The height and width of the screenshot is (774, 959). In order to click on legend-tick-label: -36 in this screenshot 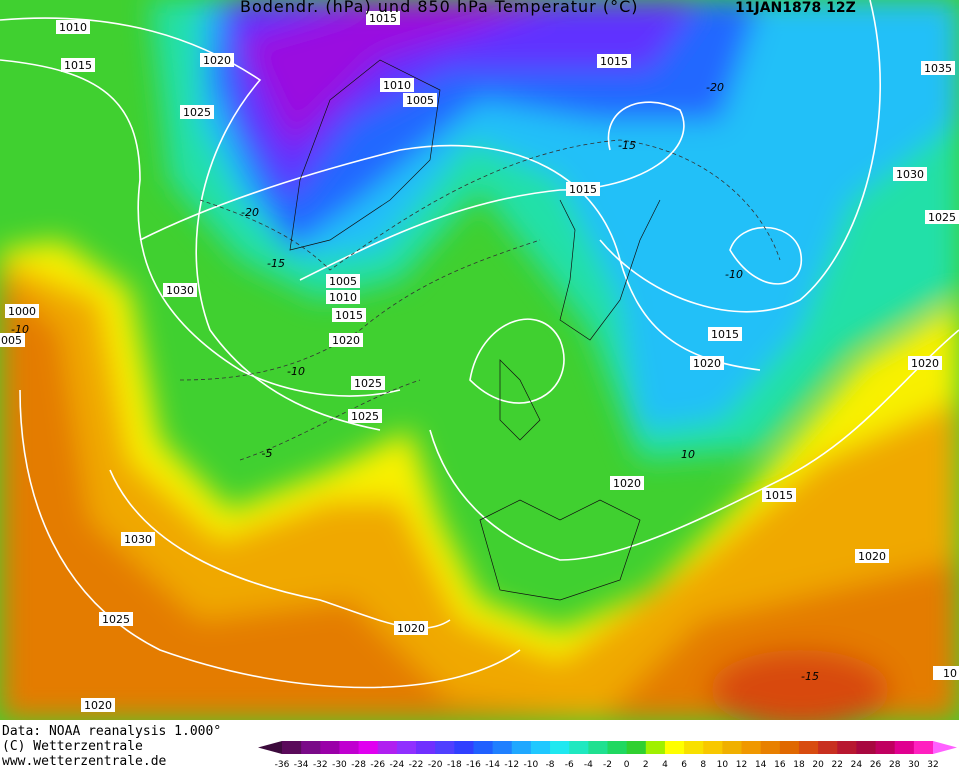, I will do `click(282, 765)`.